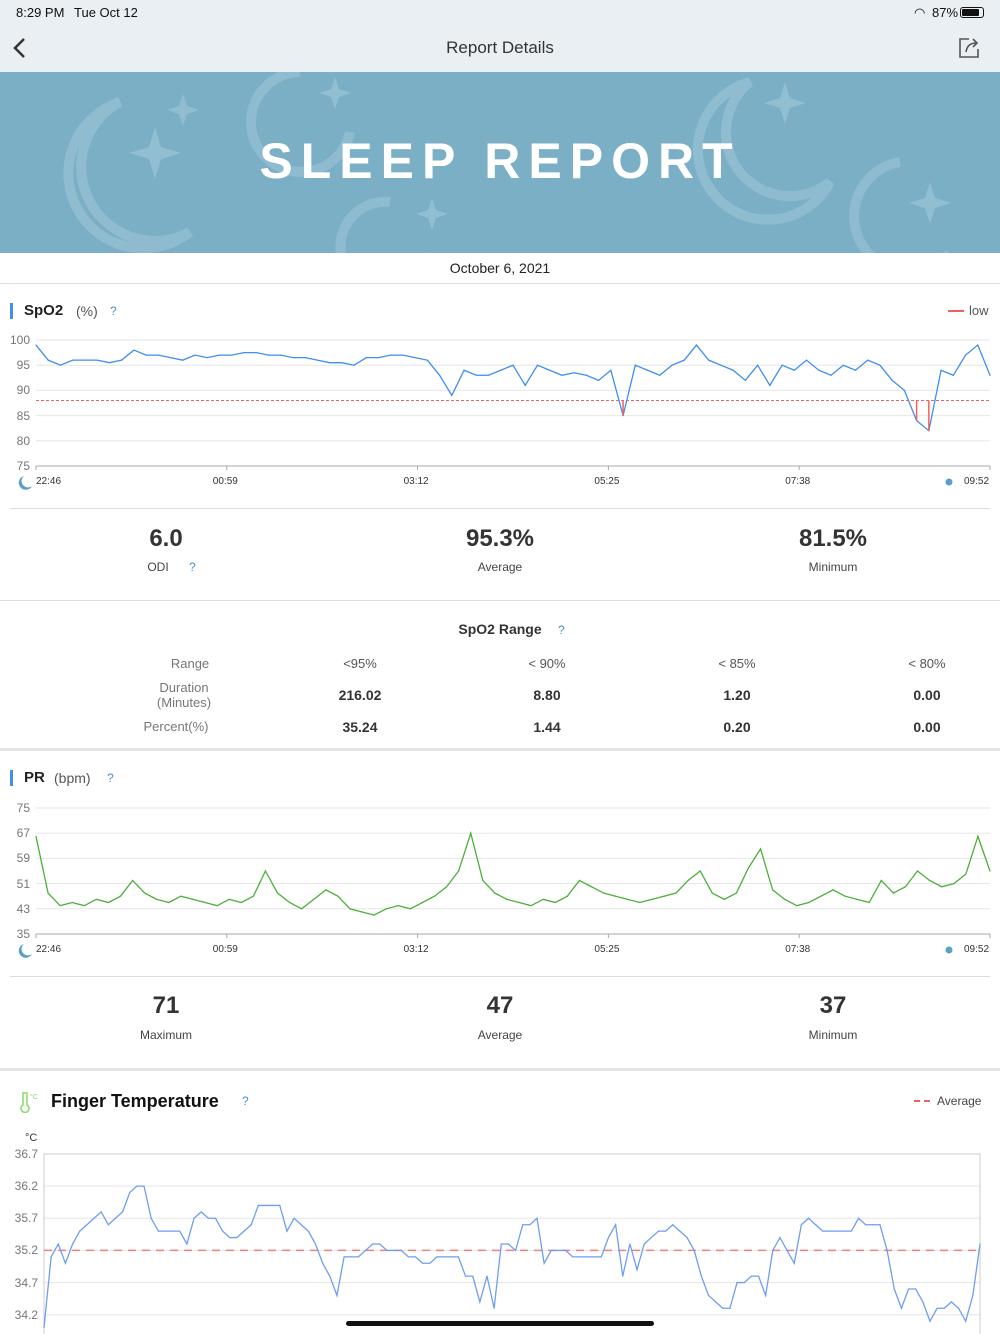 The height and width of the screenshot is (1334, 1000). I want to click on moon-icon, so click(25, 951).